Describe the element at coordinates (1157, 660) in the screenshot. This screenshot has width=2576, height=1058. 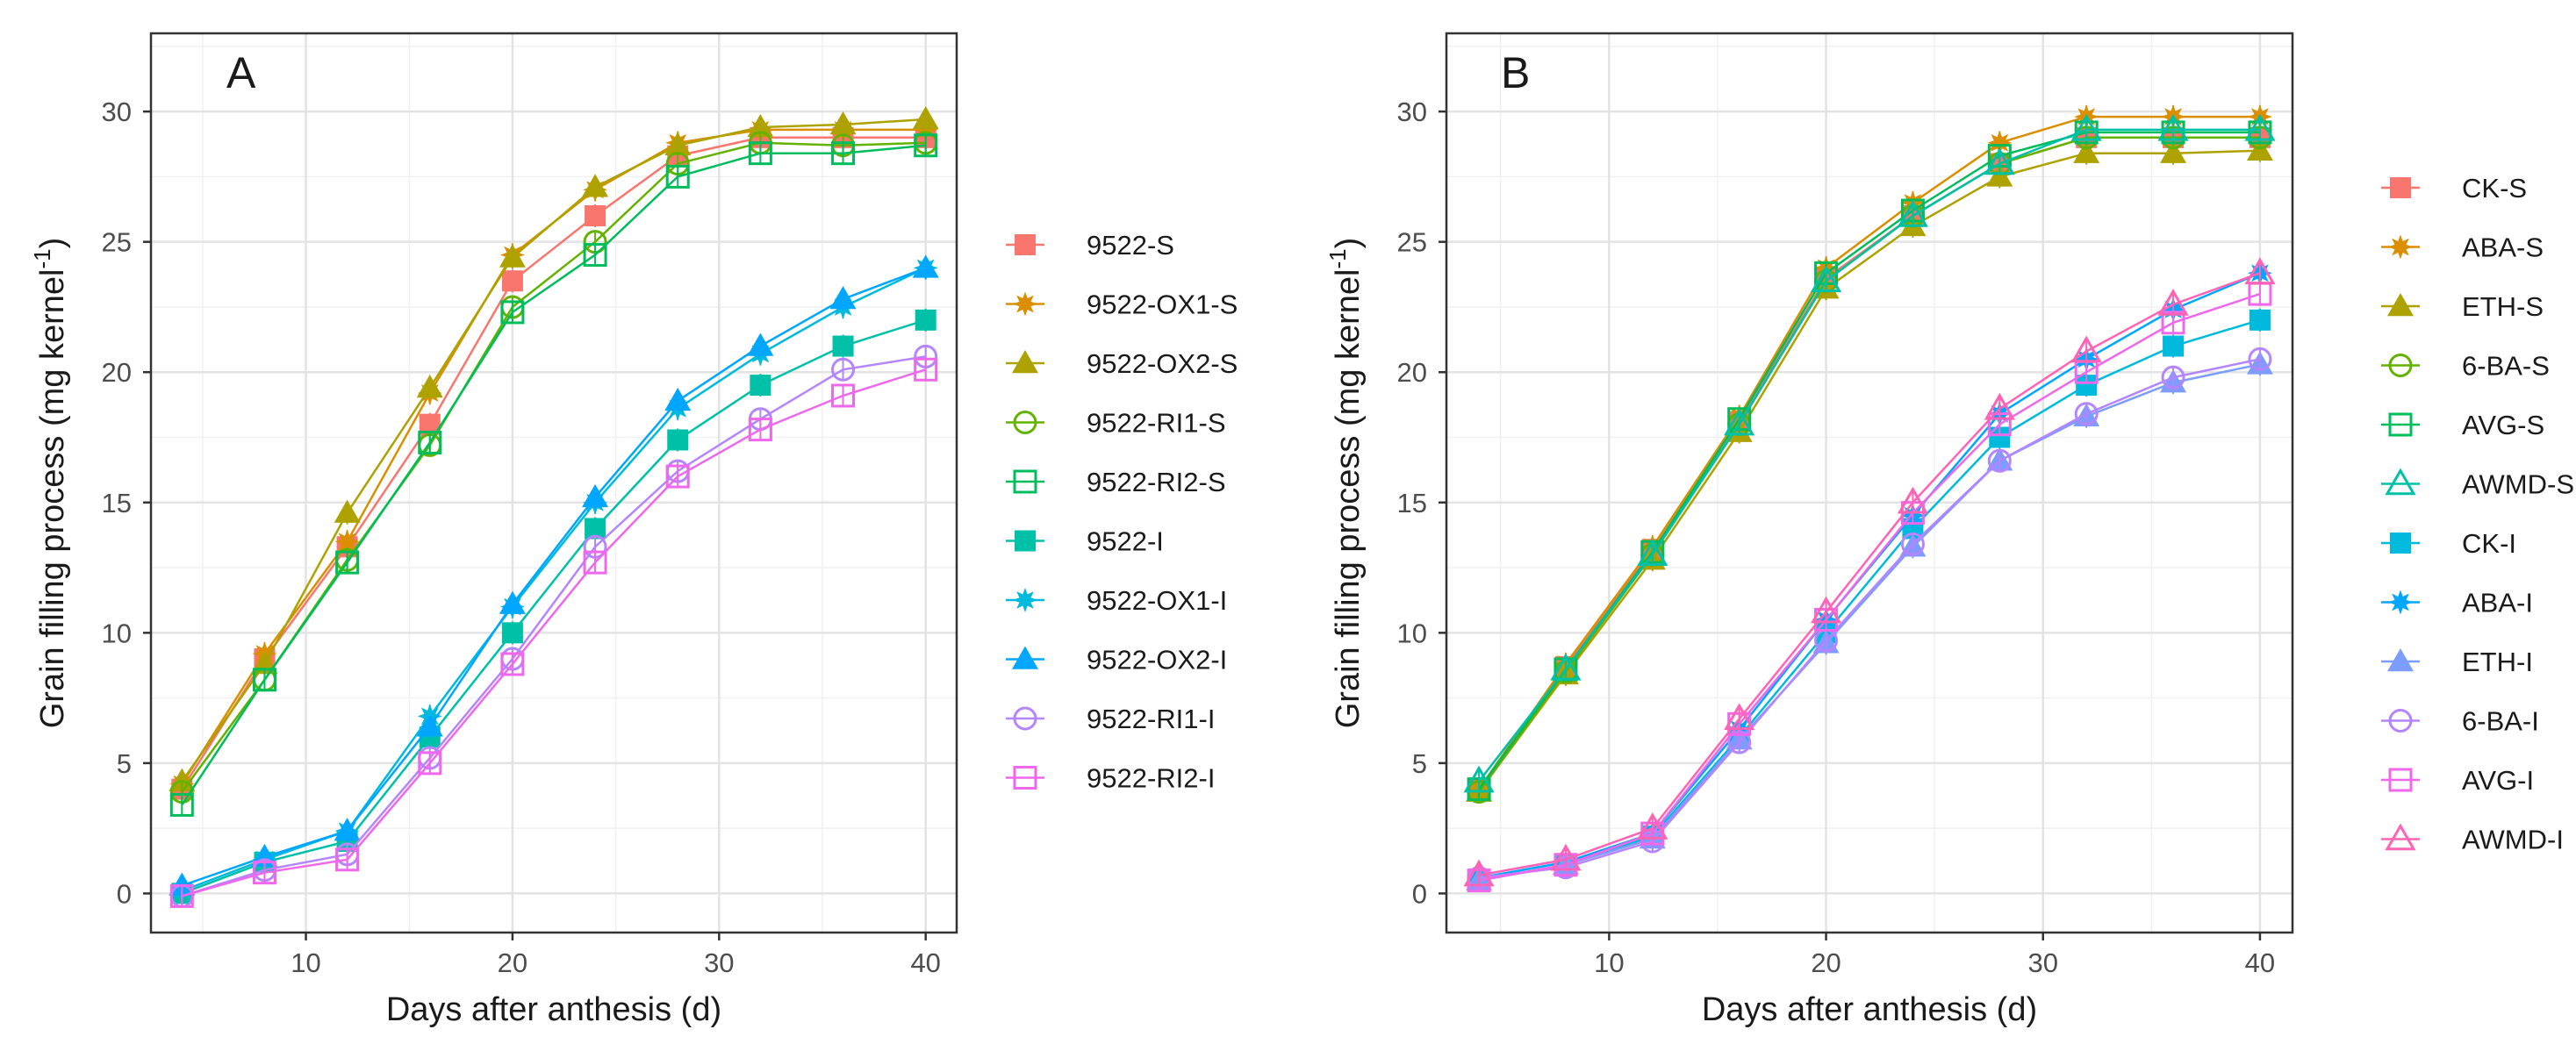
I see `legend-label: 9522-OX2-I` at that location.